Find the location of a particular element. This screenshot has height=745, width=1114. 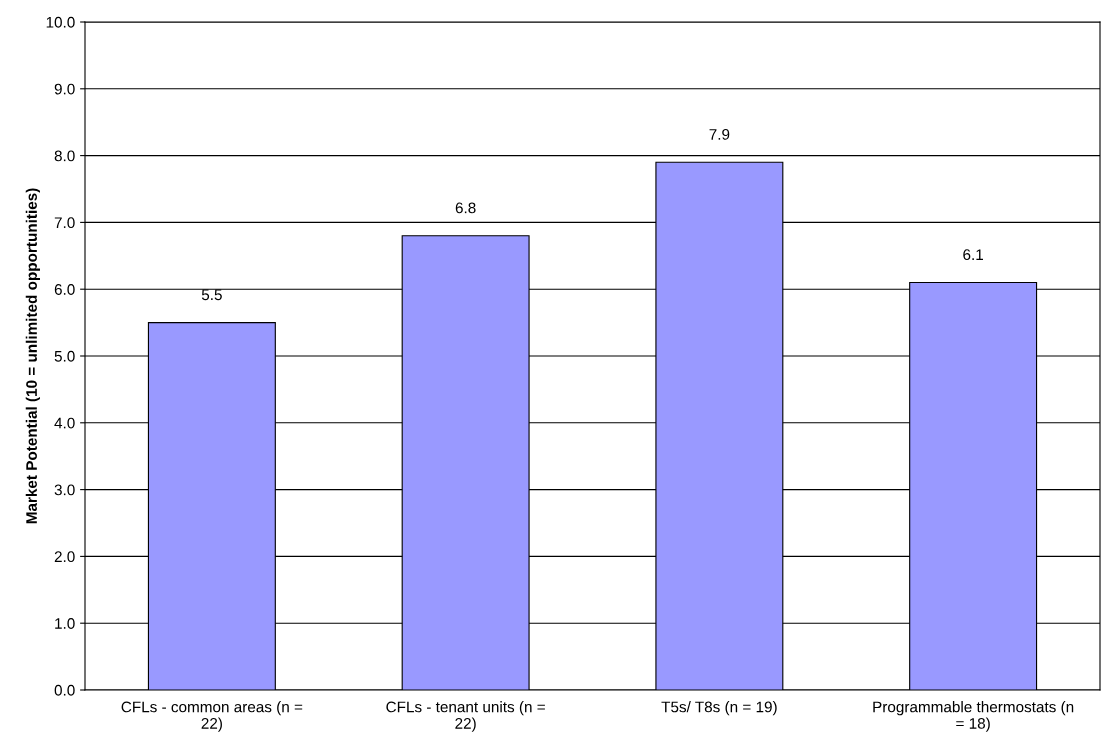

data-label: 6.1 is located at coordinates (973, 255).